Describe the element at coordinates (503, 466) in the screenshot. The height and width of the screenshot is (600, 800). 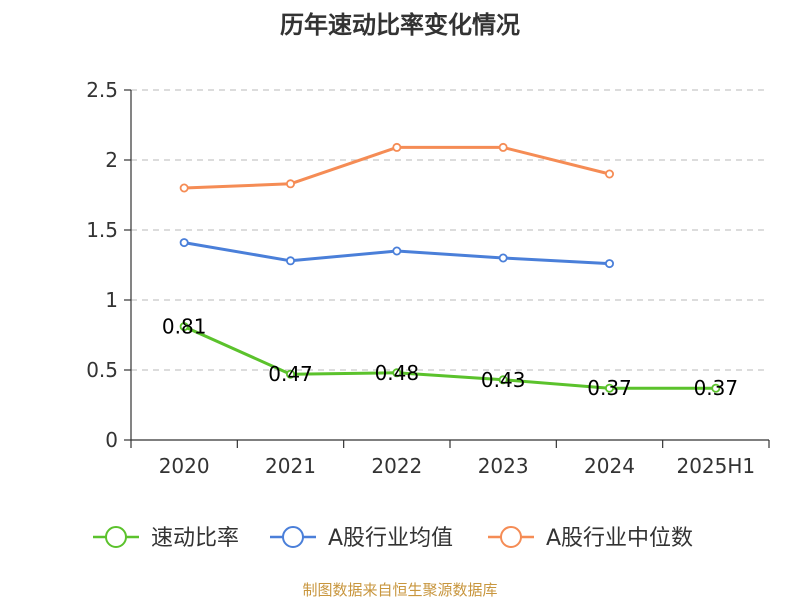
I see `x-tick-label: 2023` at that location.